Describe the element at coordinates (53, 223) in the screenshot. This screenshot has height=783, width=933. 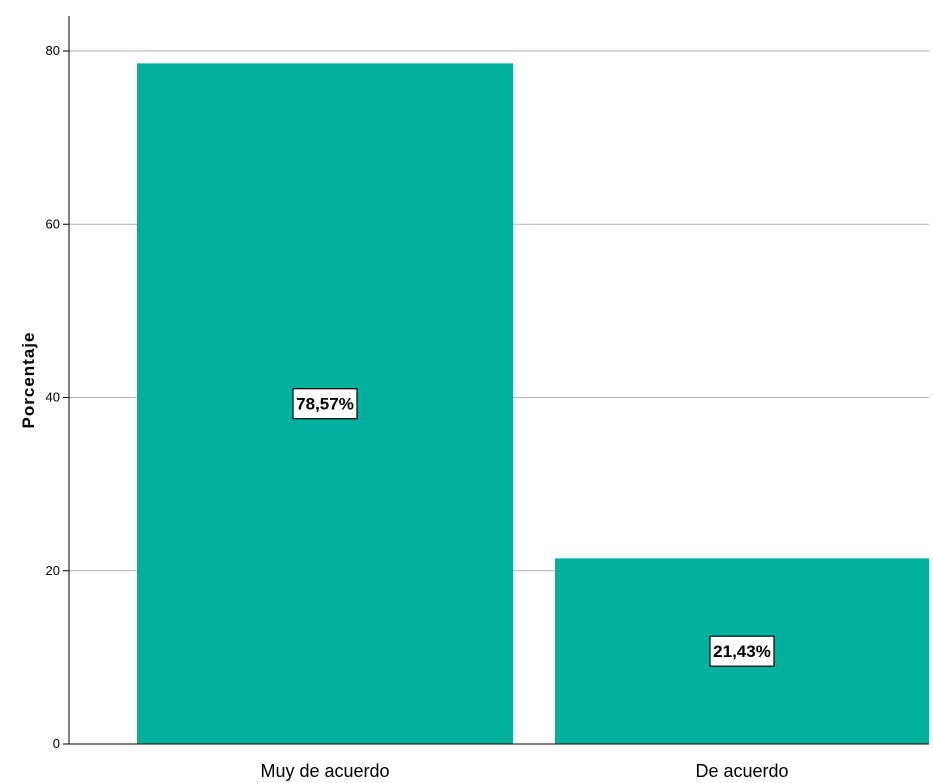
I see `y-tick-label: 60` at that location.